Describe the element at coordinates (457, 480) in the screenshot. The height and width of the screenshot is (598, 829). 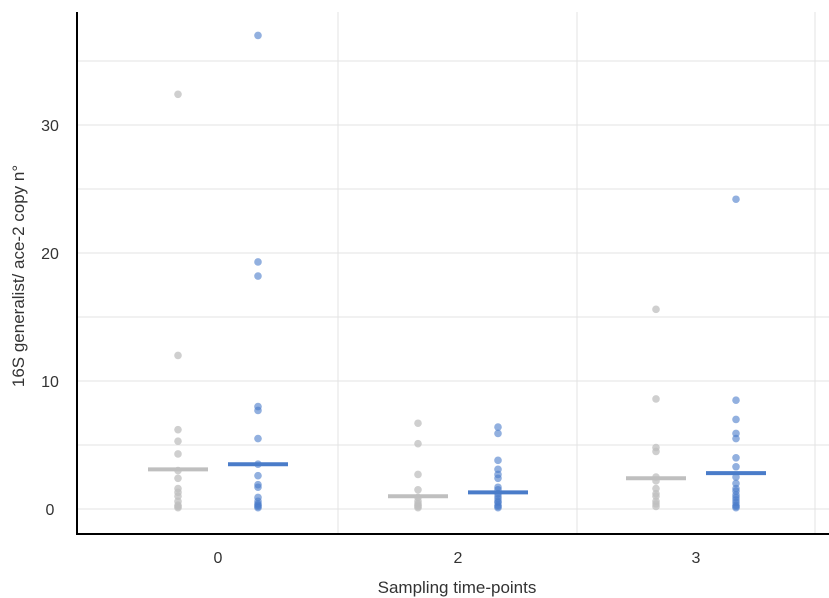
I see `median-bars` at that location.